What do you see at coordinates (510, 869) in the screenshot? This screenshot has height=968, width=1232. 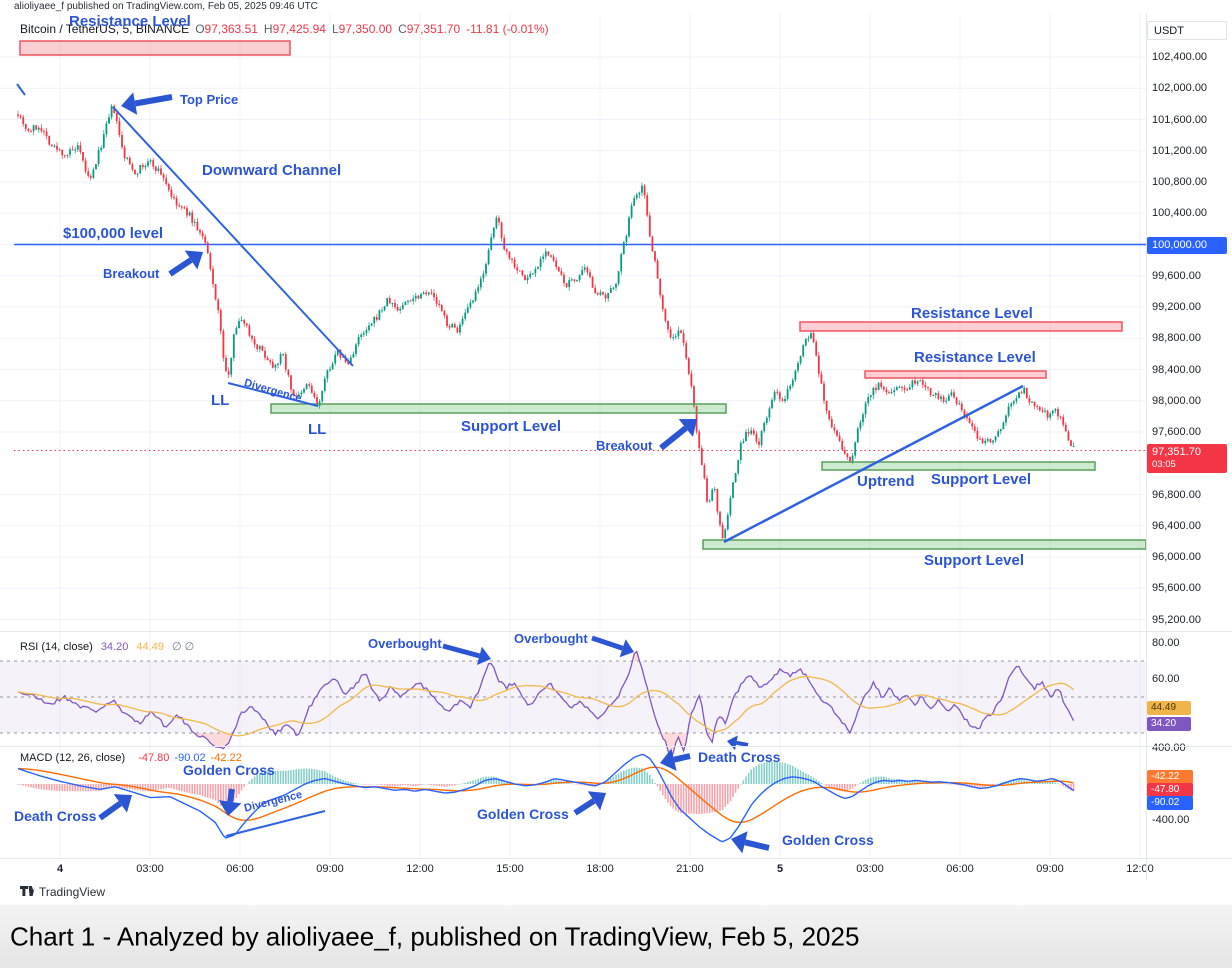 I see `time-axis-label: 15:00` at bounding box center [510, 869].